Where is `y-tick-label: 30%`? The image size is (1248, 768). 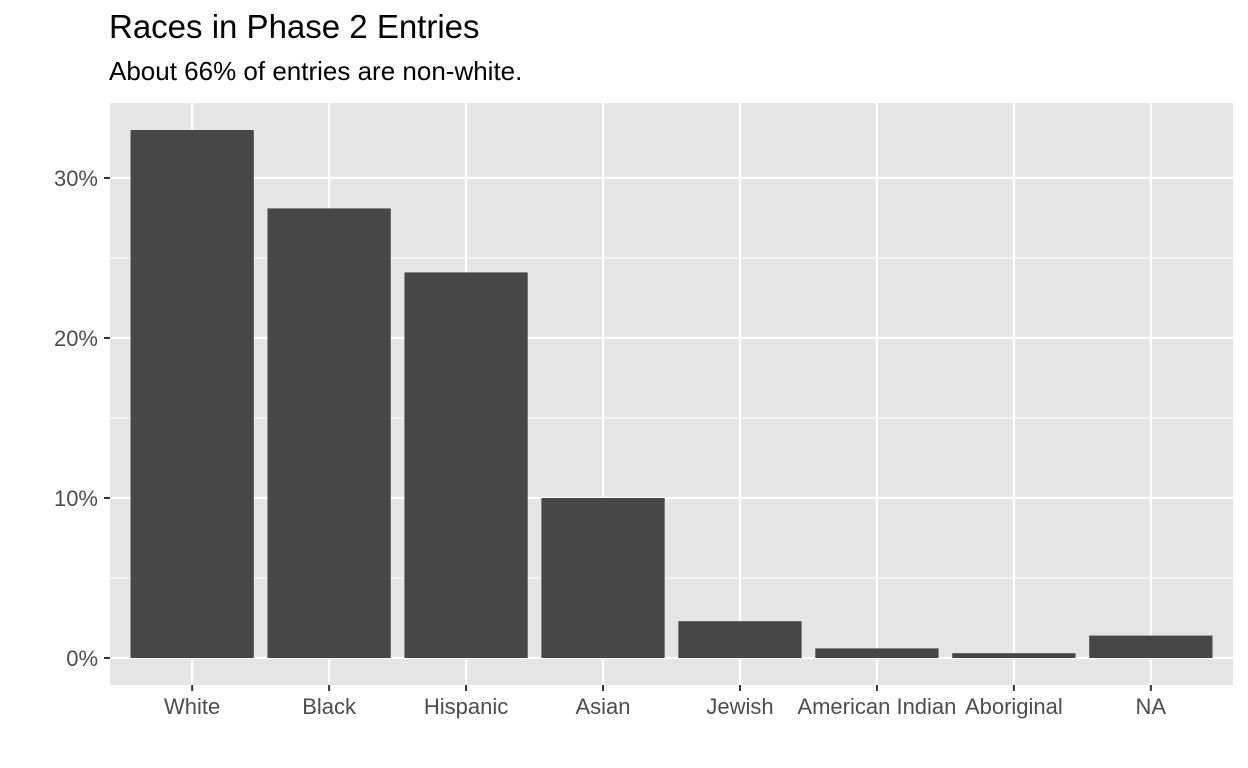
y-tick-label: 30% is located at coordinates (76, 178).